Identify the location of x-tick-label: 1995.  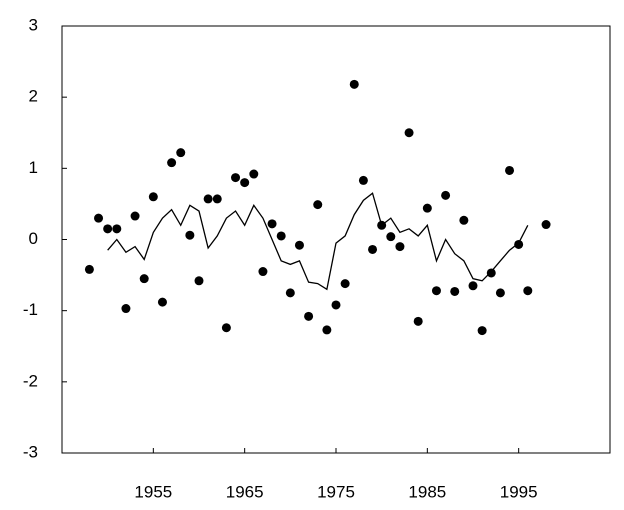
(519, 491).